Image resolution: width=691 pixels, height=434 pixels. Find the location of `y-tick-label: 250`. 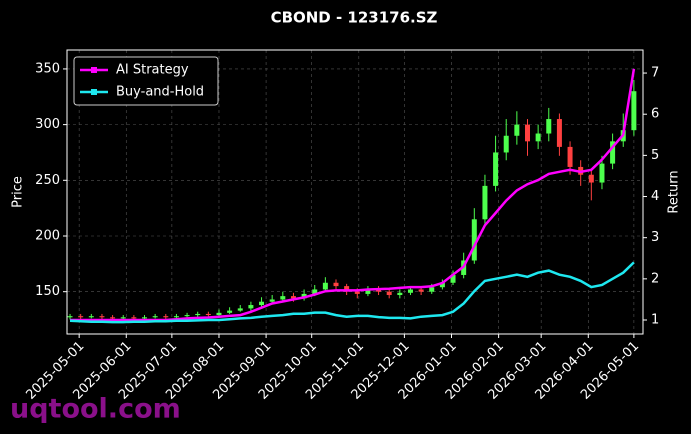

y-tick-label: 250 is located at coordinates (47, 180).